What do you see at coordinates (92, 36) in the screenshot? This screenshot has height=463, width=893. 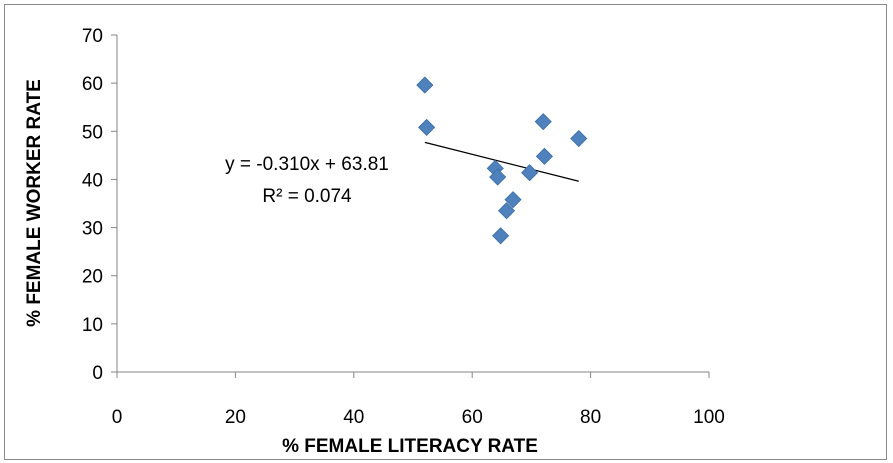 I see `y-tick-label: 70` at bounding box center [92, 36].